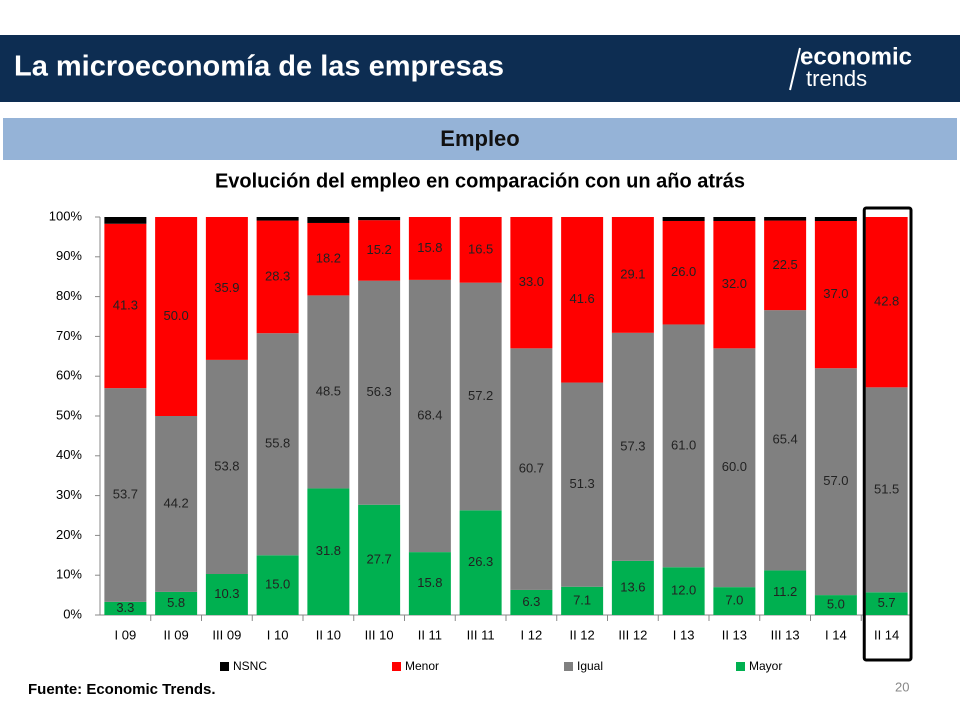 The width and height of the screenshot is (960, 725). Describe the element at coordinates (69, 414) in the screenshot. I see `y-tick-label: 50%` at that location.